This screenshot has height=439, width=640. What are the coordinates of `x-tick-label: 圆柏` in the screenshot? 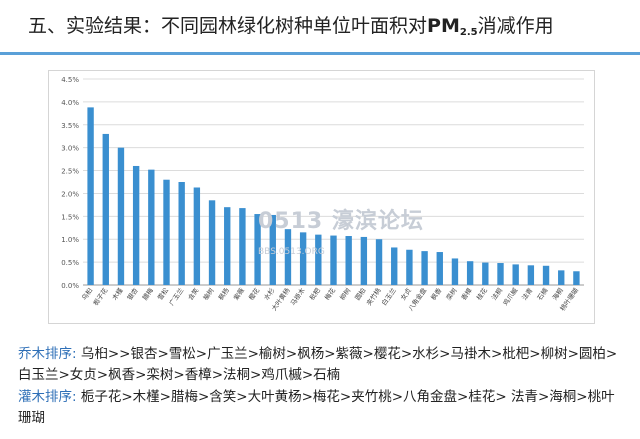 It's located at (360, 294).